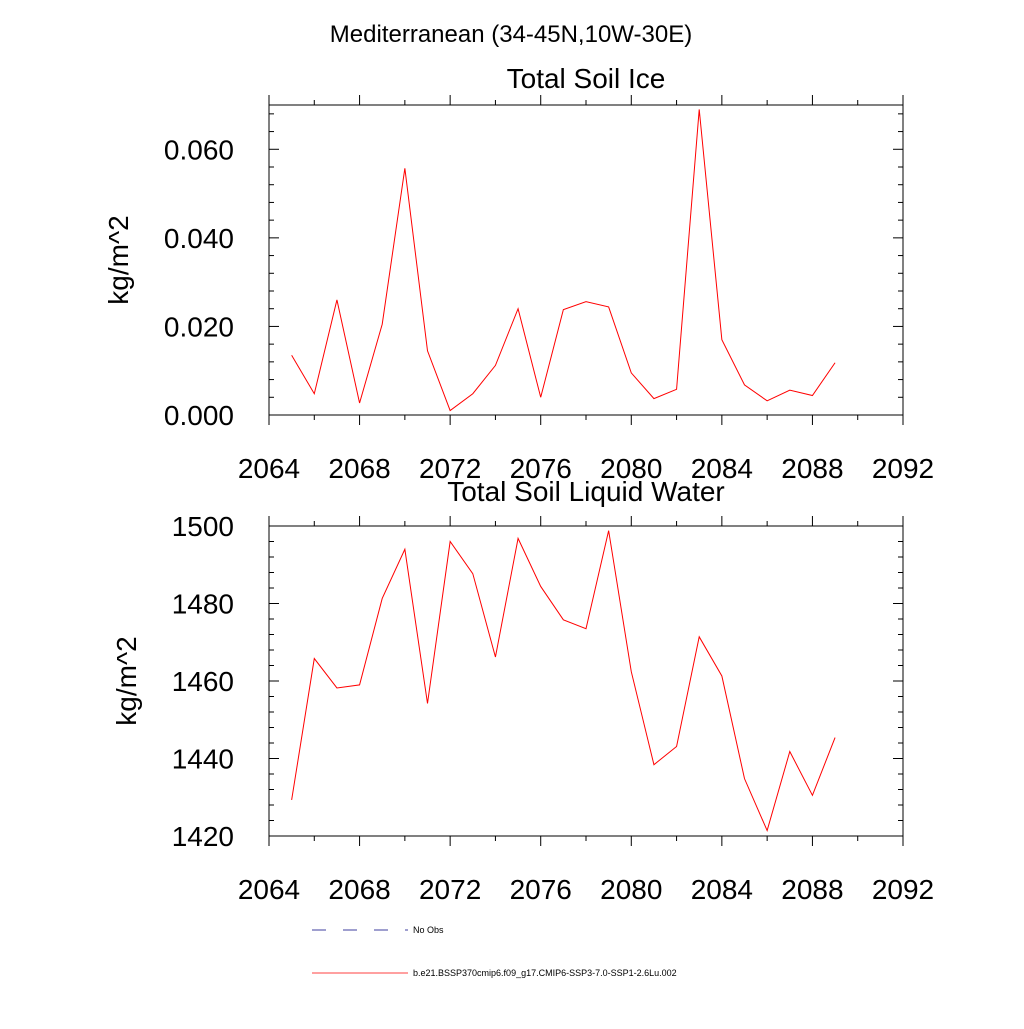  Describe the element at coordinates (203, 526) in the screenshot. I see `y-tick-label: 1500` at that location.